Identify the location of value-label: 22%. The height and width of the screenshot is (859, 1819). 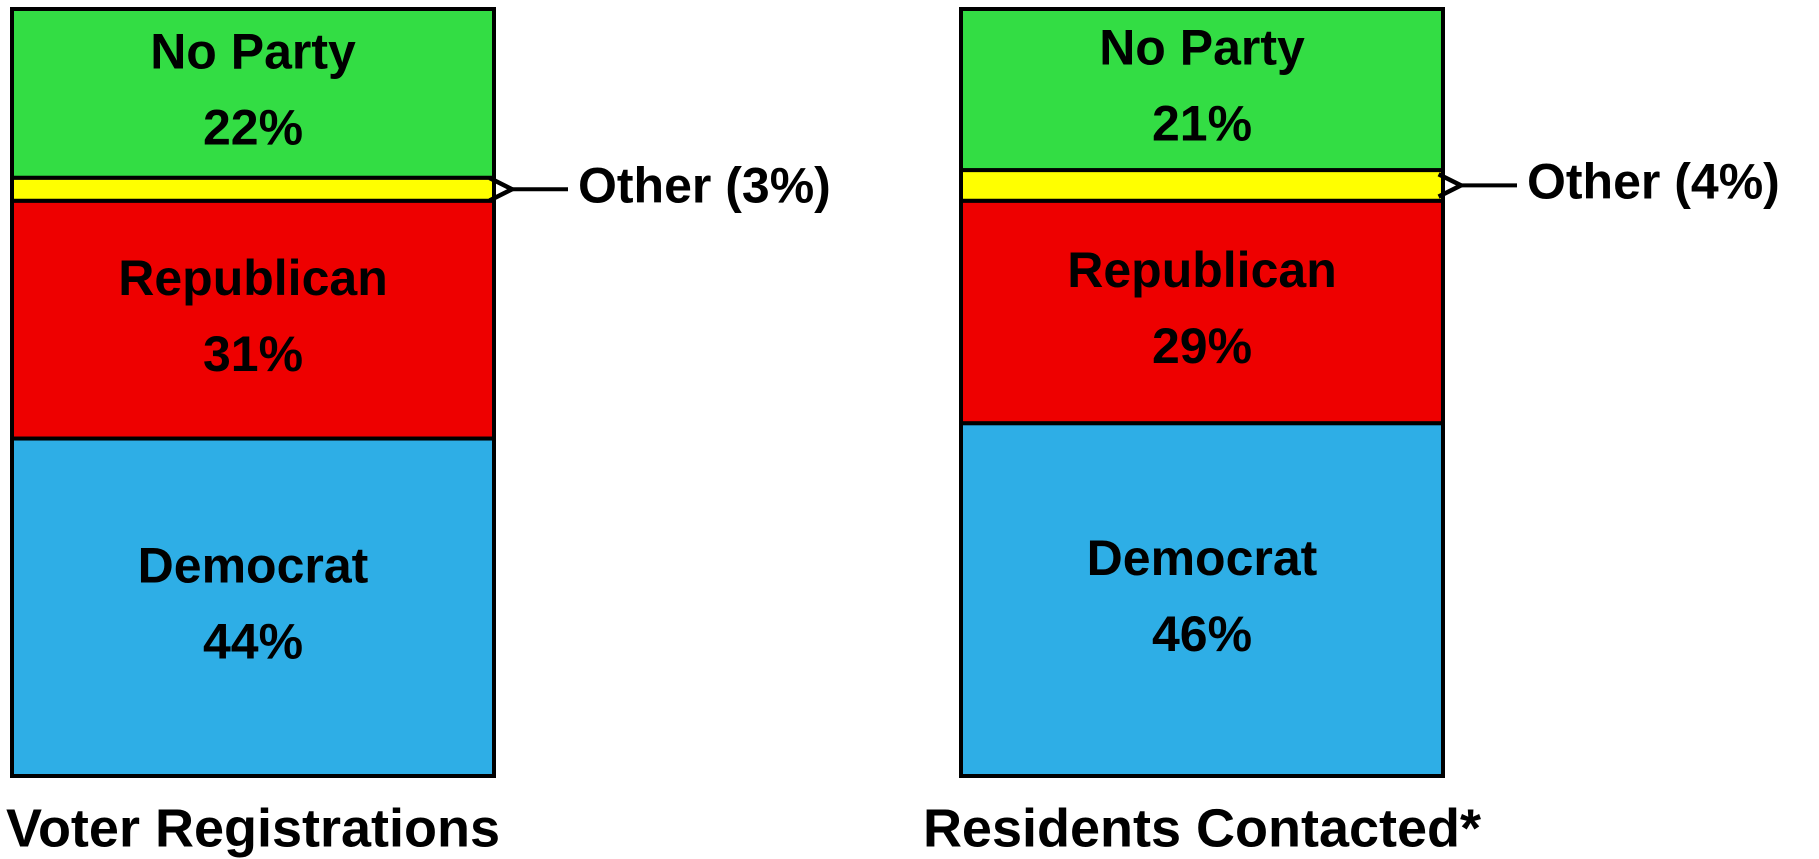
(253, 128).